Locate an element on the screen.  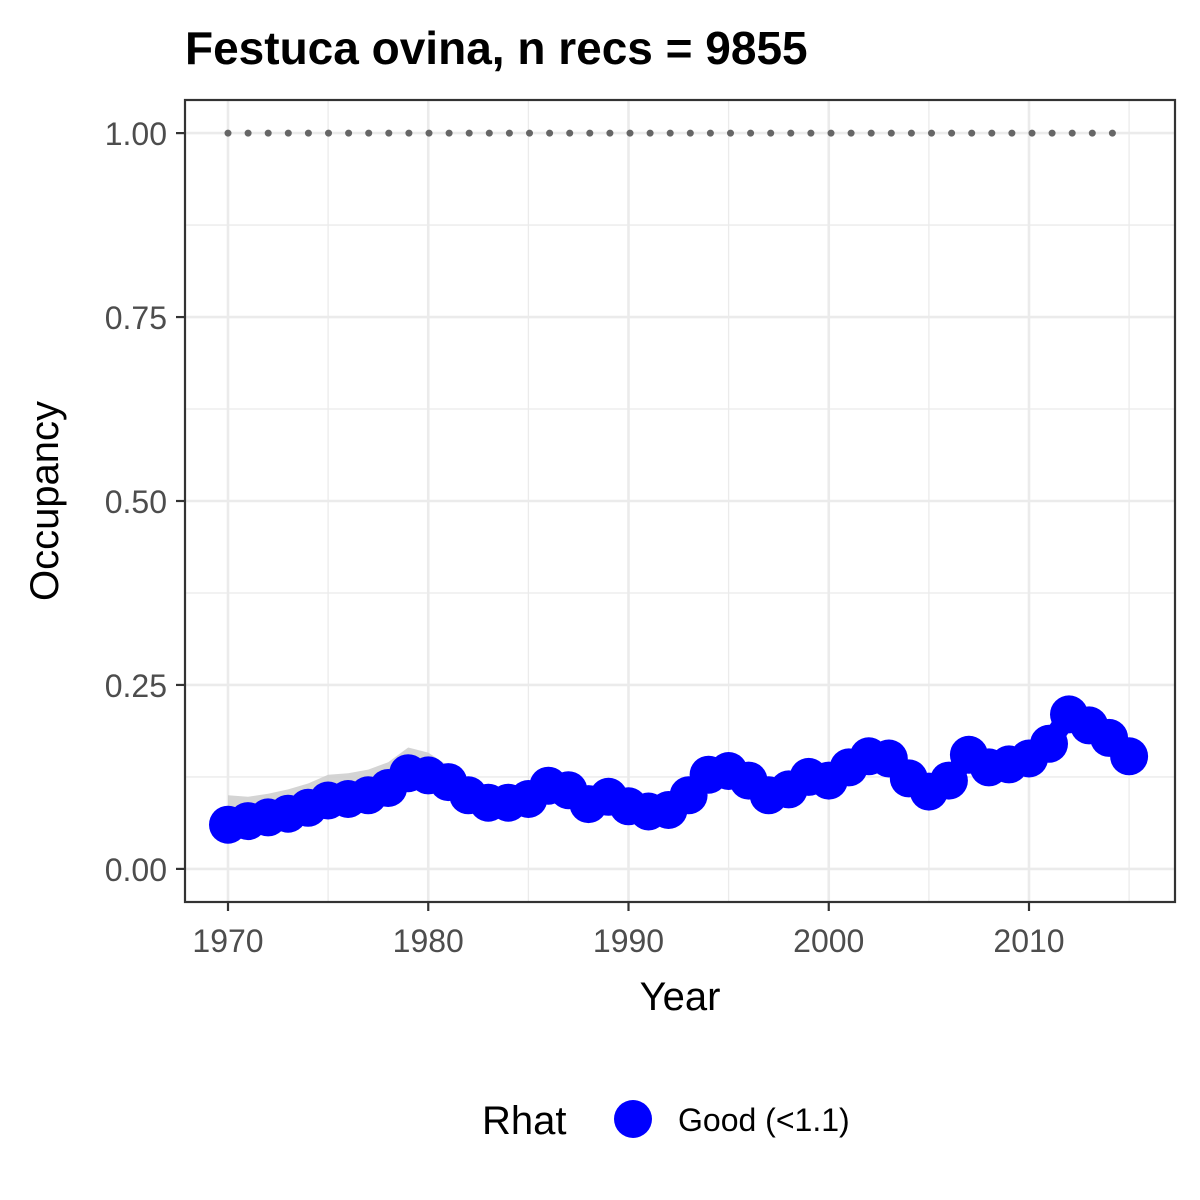
x-tick-label: 1970 is located at coordinates (227, 941).